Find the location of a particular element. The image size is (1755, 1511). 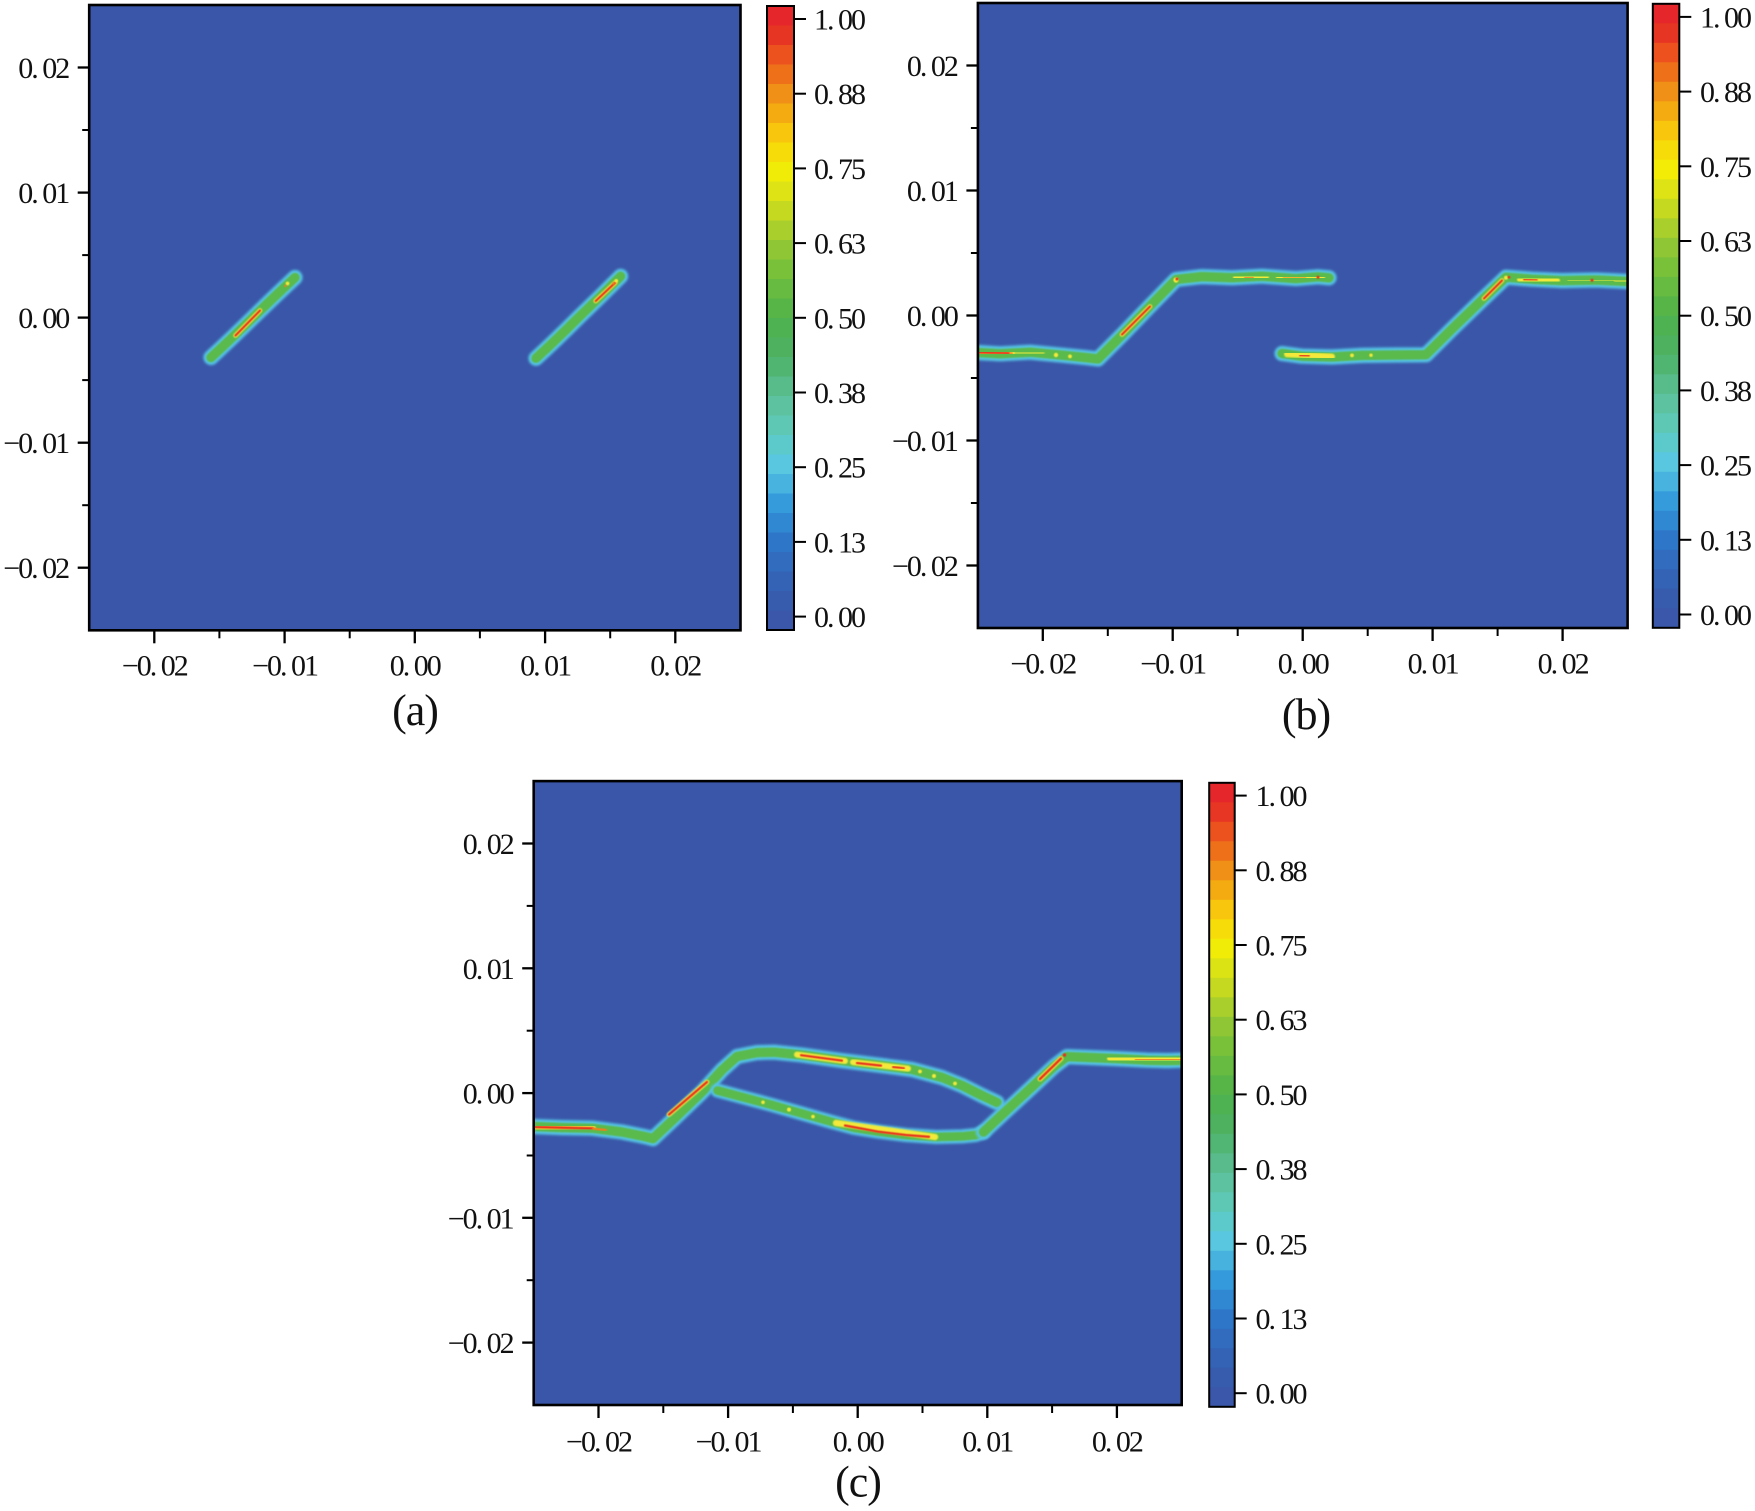

svg-text: (b) is located at coordinates (1306, 714).